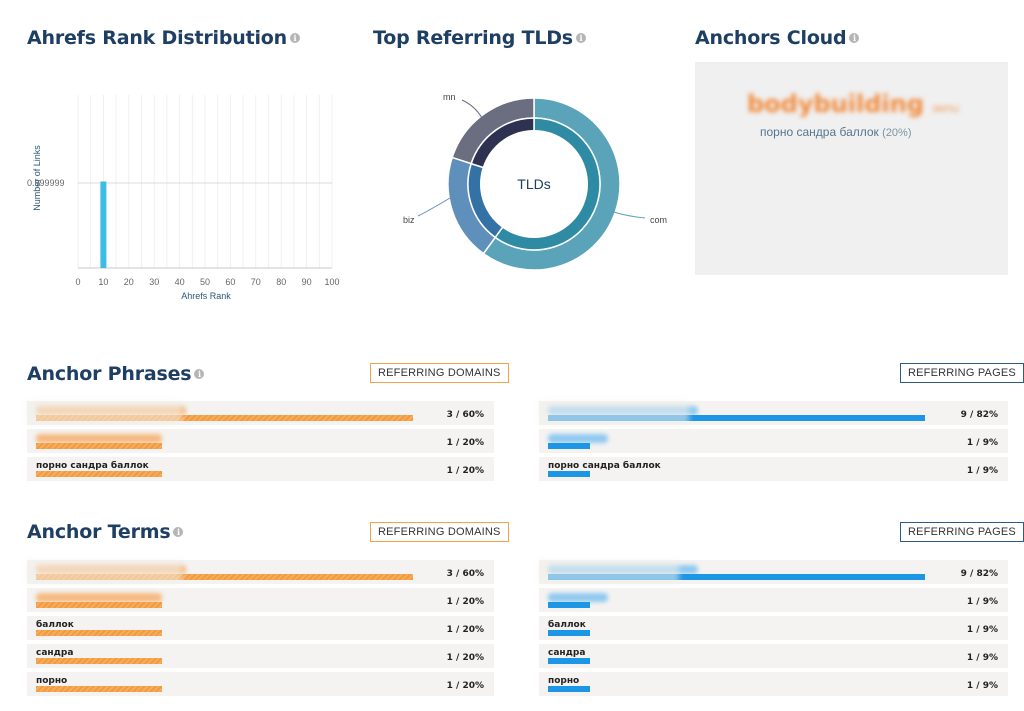 Image resolution: width=1024 pixels, height=711 pixels. I want to click on top-tlds-title-text: Top Referring TLDs, so click(473, 38).